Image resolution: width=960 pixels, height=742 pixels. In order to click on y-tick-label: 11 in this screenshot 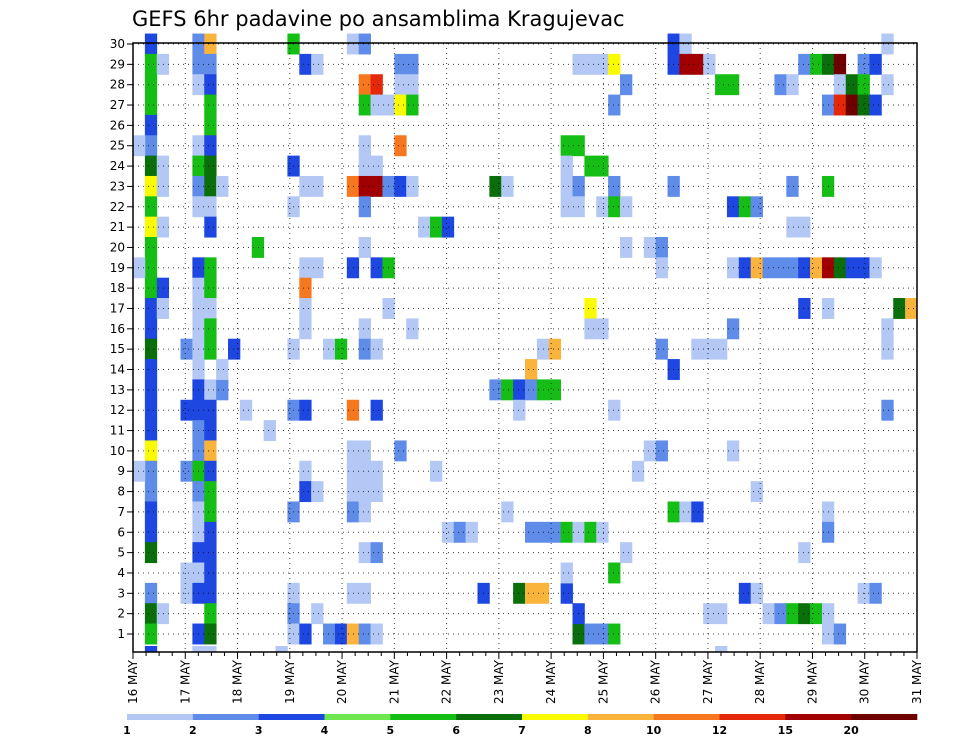, I will do `click(117, 431)`.